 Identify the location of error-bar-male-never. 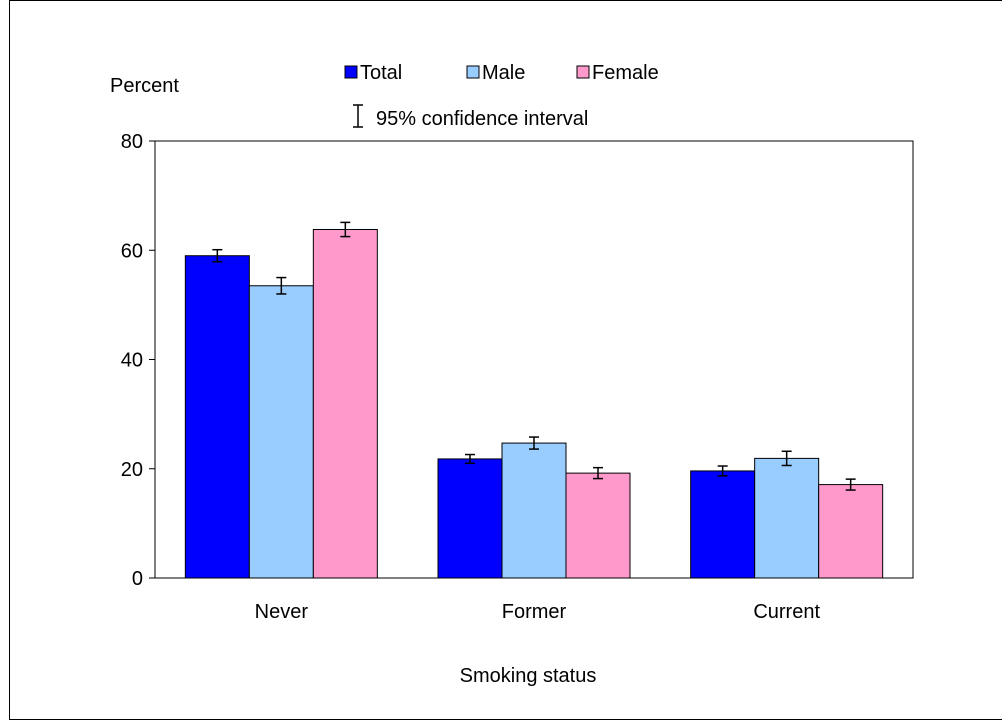
(281, 285).